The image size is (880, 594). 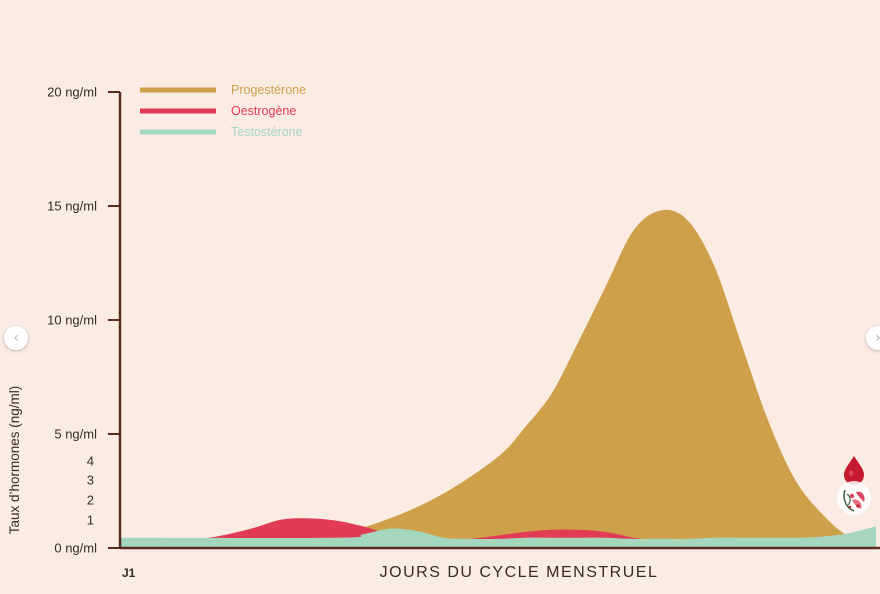 What do you see at coordinates (75, 548) in the screenshot?
I see `y-tick-label: 0 ng/ml` at bounding box center [75, 548].